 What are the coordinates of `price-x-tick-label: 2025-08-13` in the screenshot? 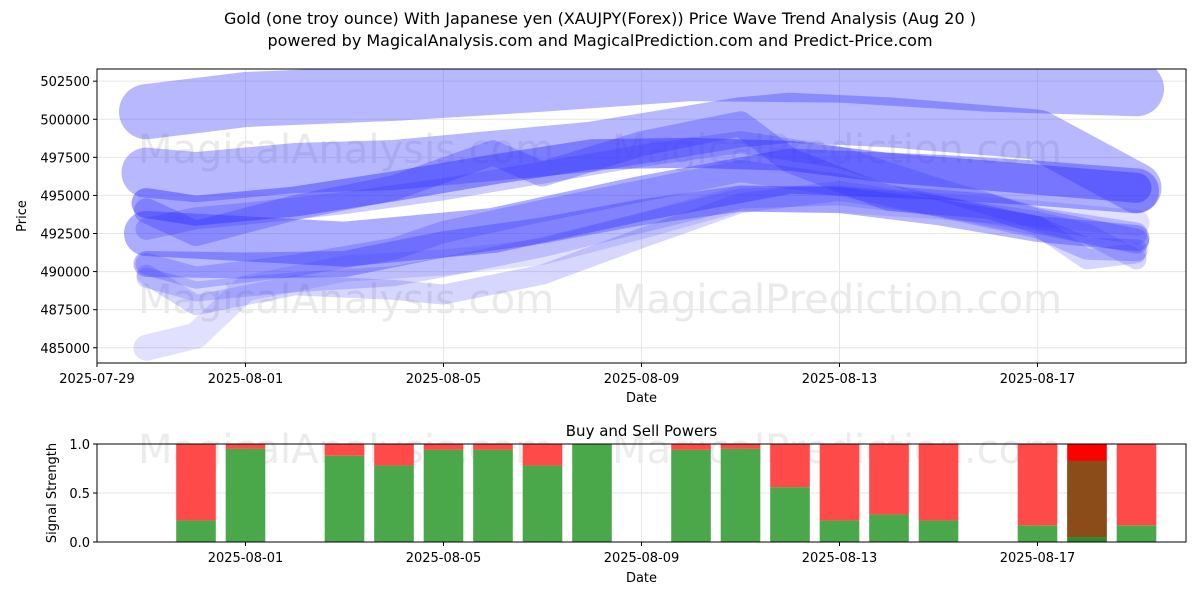 It's located at (840, 379).